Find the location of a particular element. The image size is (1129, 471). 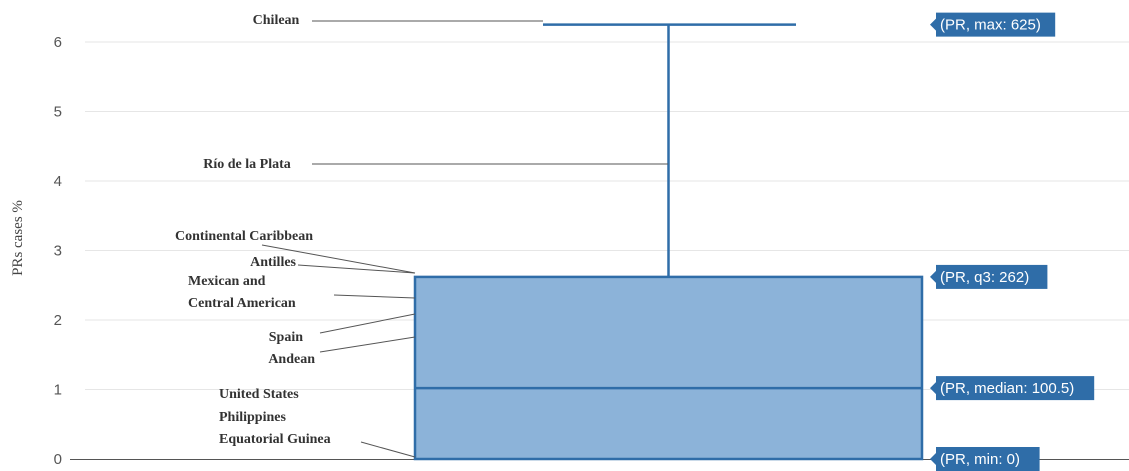

y-tick-label: 3 is located at coordinates (58, 251).